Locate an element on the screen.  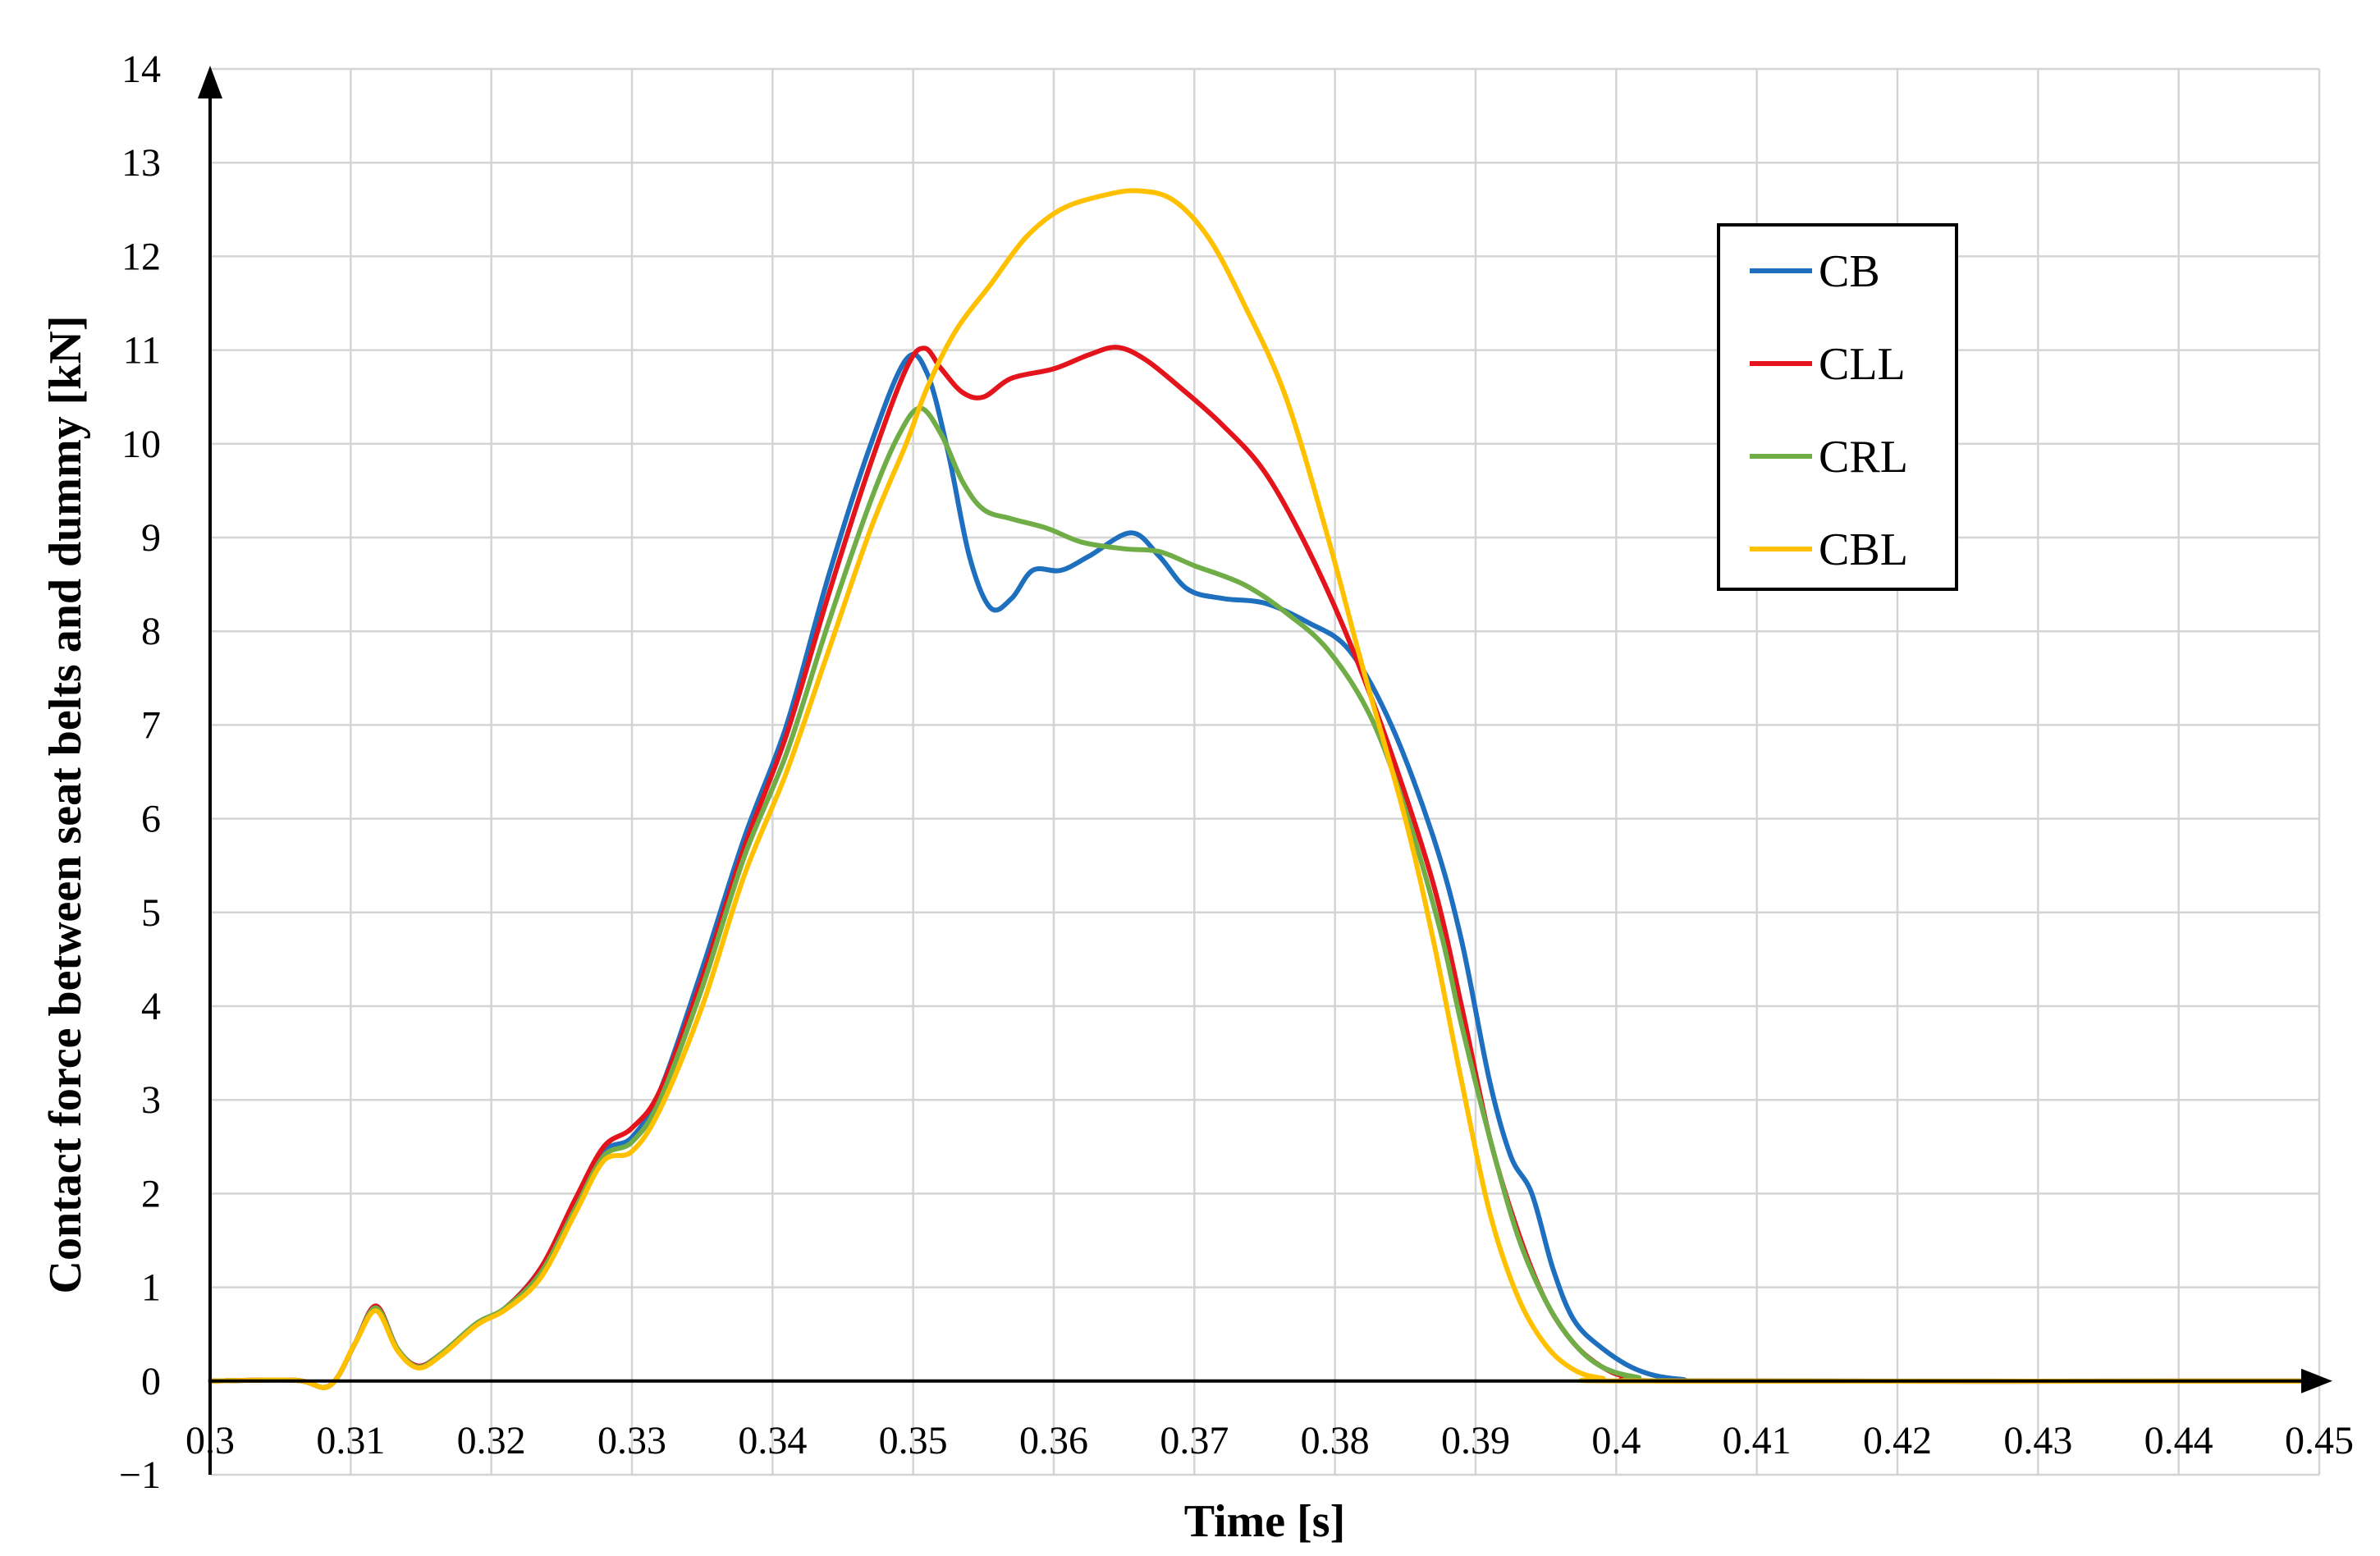
x-tick-label: 0.4 is located at coordinates (1616, 1440).